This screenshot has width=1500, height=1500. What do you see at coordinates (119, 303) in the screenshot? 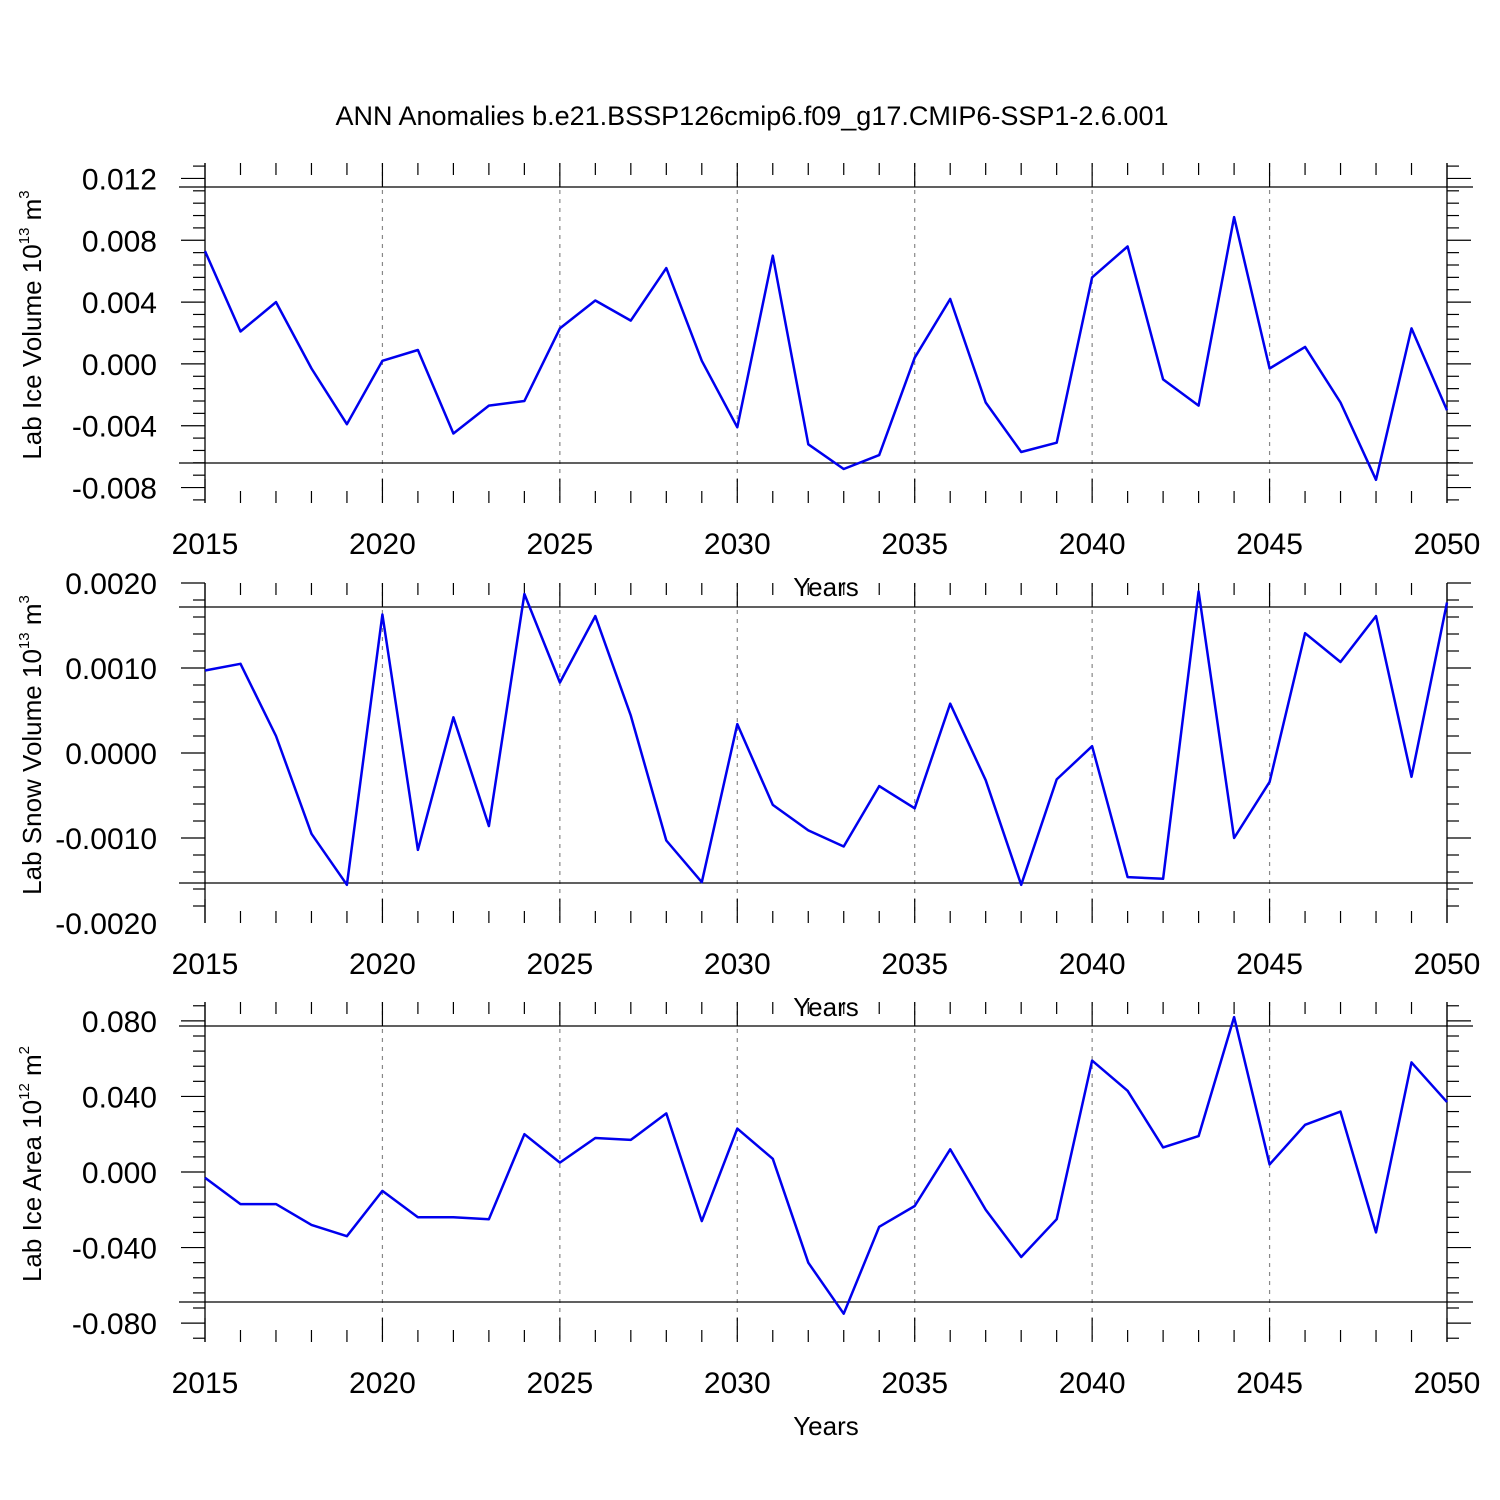
I see `y-tick-label: 0.004` at bounding box center [119, 303].